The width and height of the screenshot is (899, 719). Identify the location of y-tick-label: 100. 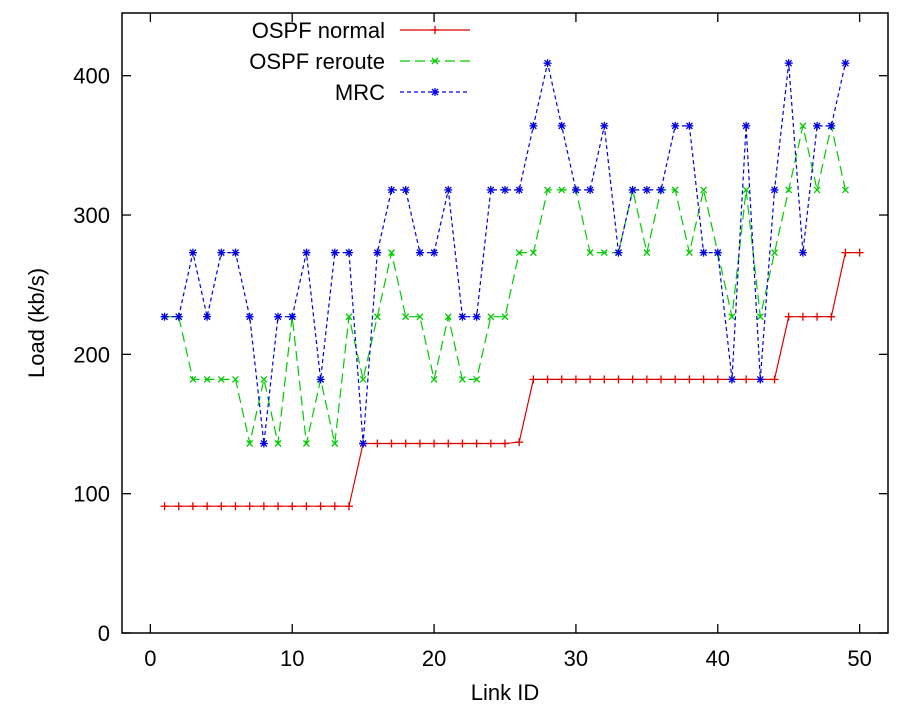
(91, 494).